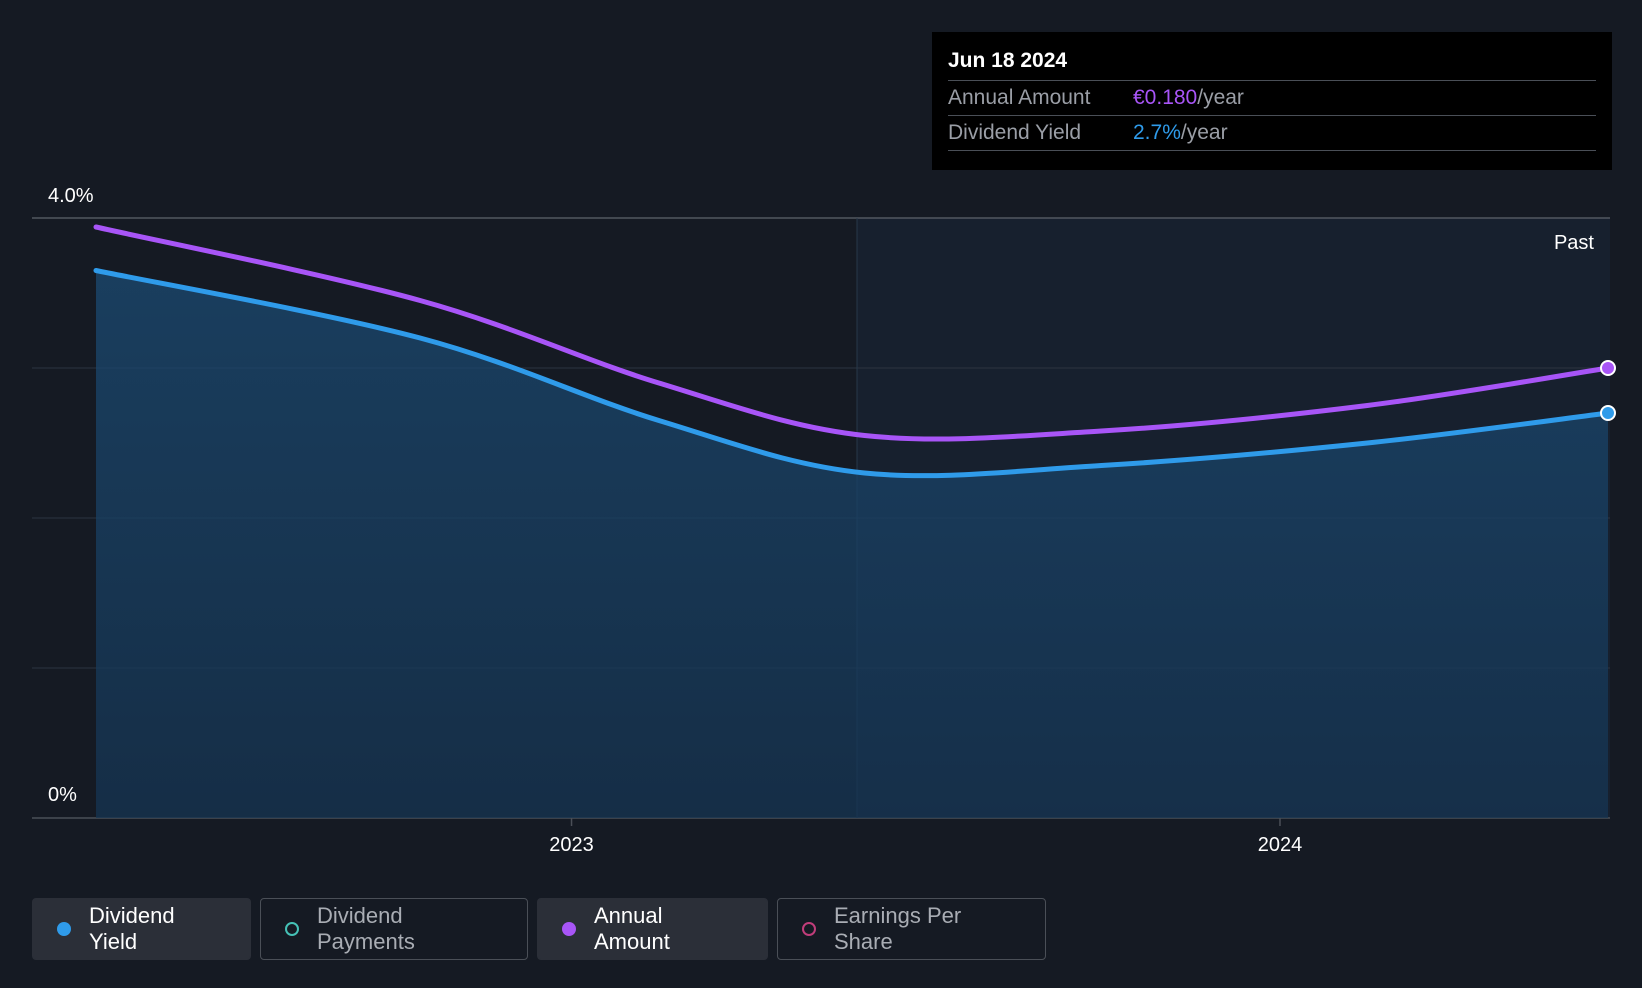 The width and height of the screenshot is (1642, 988). Describe the element at coordinates (132, 928) in the screenshot. I see `legend-label: Dividend Yield` at that location.